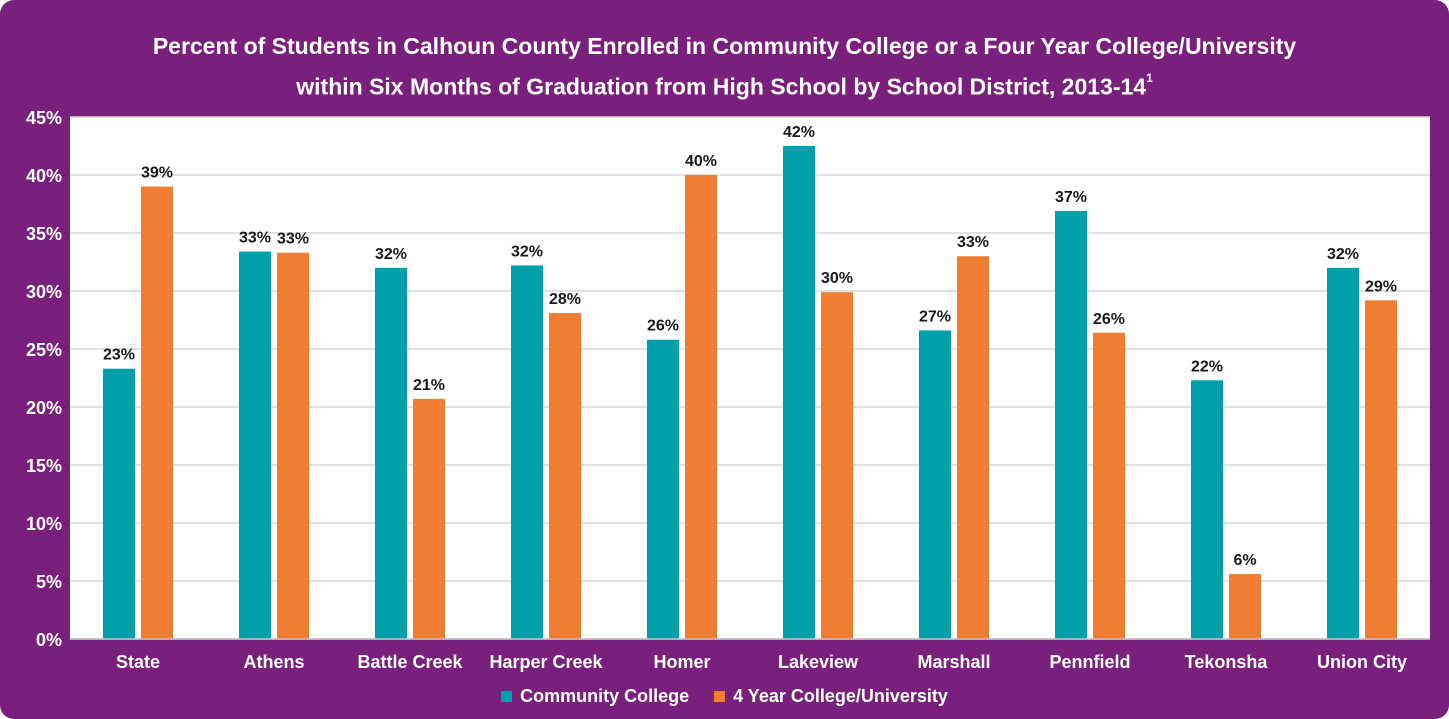 This screenshot has height=719, width=1449. I want to click on y-tick-label: 40%, so click(44, 176).